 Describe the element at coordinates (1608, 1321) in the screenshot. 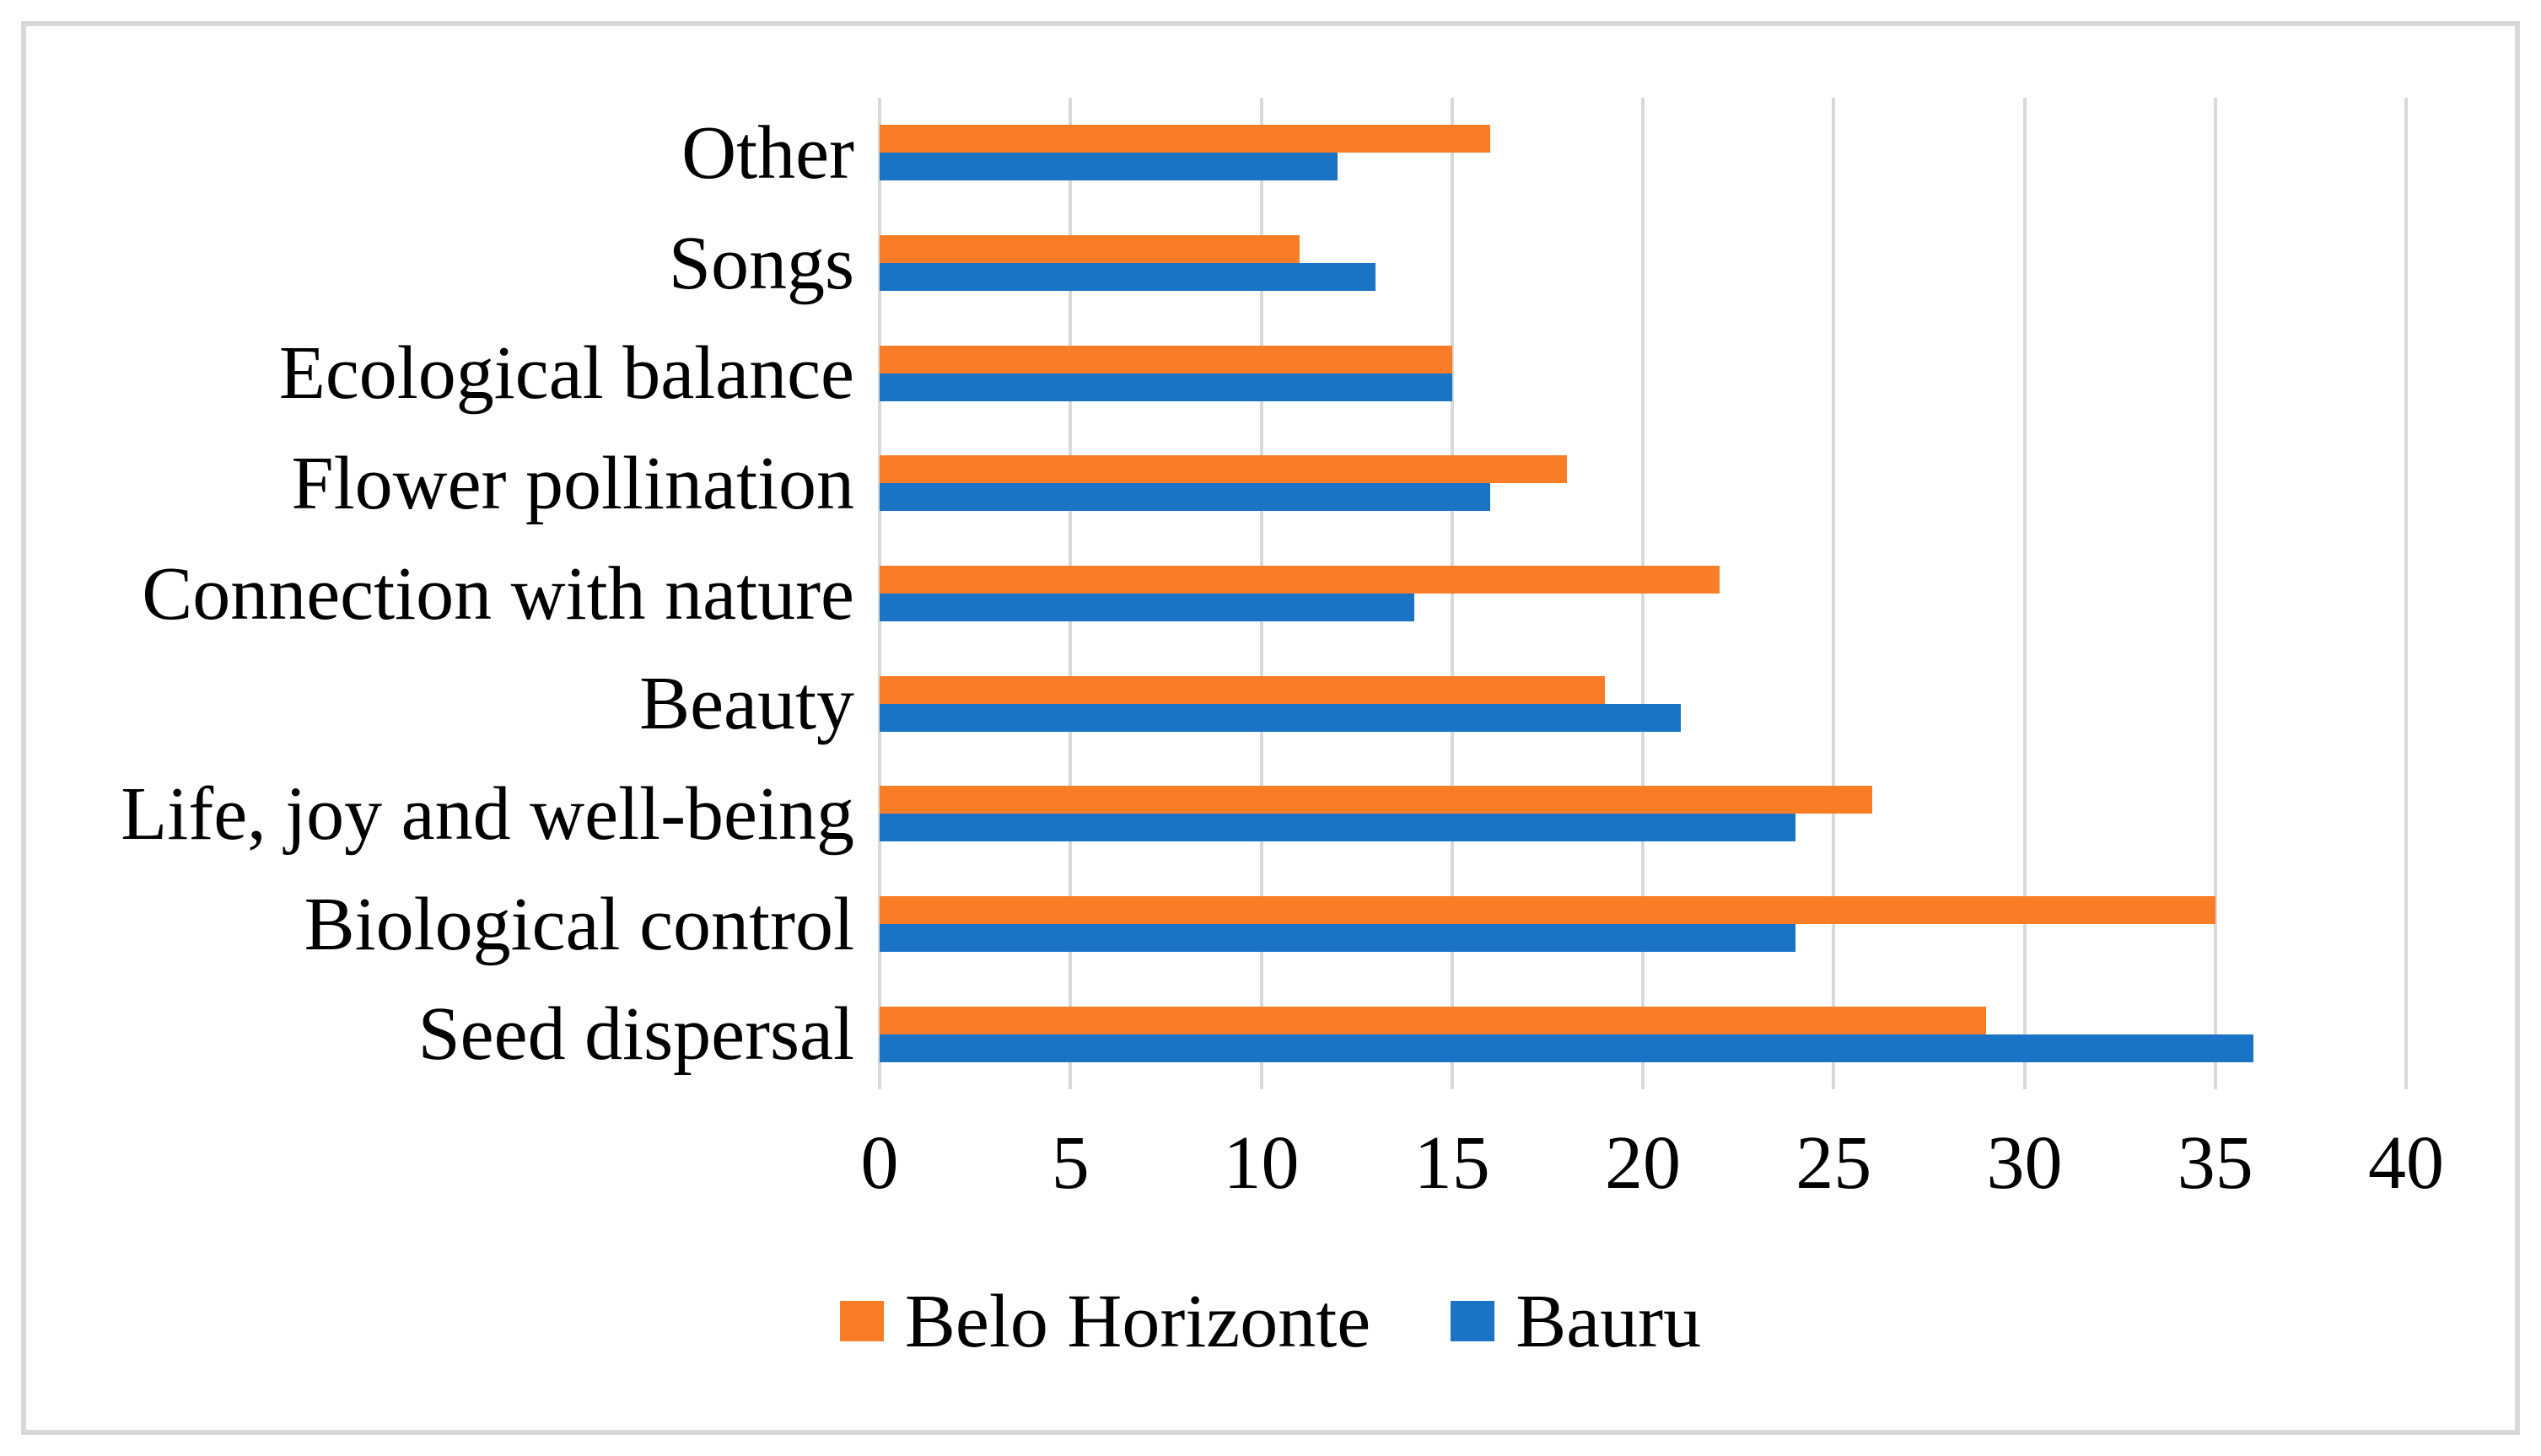

I see `legend-label: Bauru` at that location.